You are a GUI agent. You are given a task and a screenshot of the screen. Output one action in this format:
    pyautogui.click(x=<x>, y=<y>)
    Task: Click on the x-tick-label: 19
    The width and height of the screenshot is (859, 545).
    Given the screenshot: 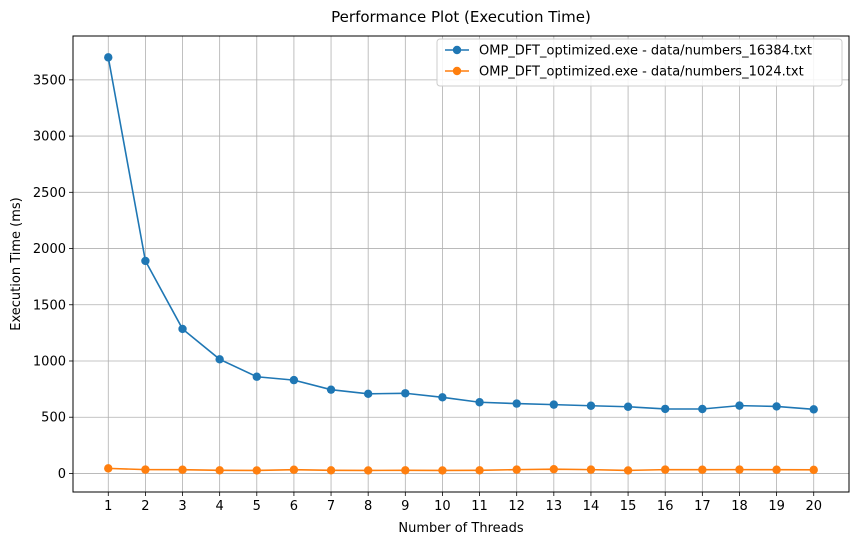 What is the action you would take?
    pyautogui.click(x=776, y=506)
    